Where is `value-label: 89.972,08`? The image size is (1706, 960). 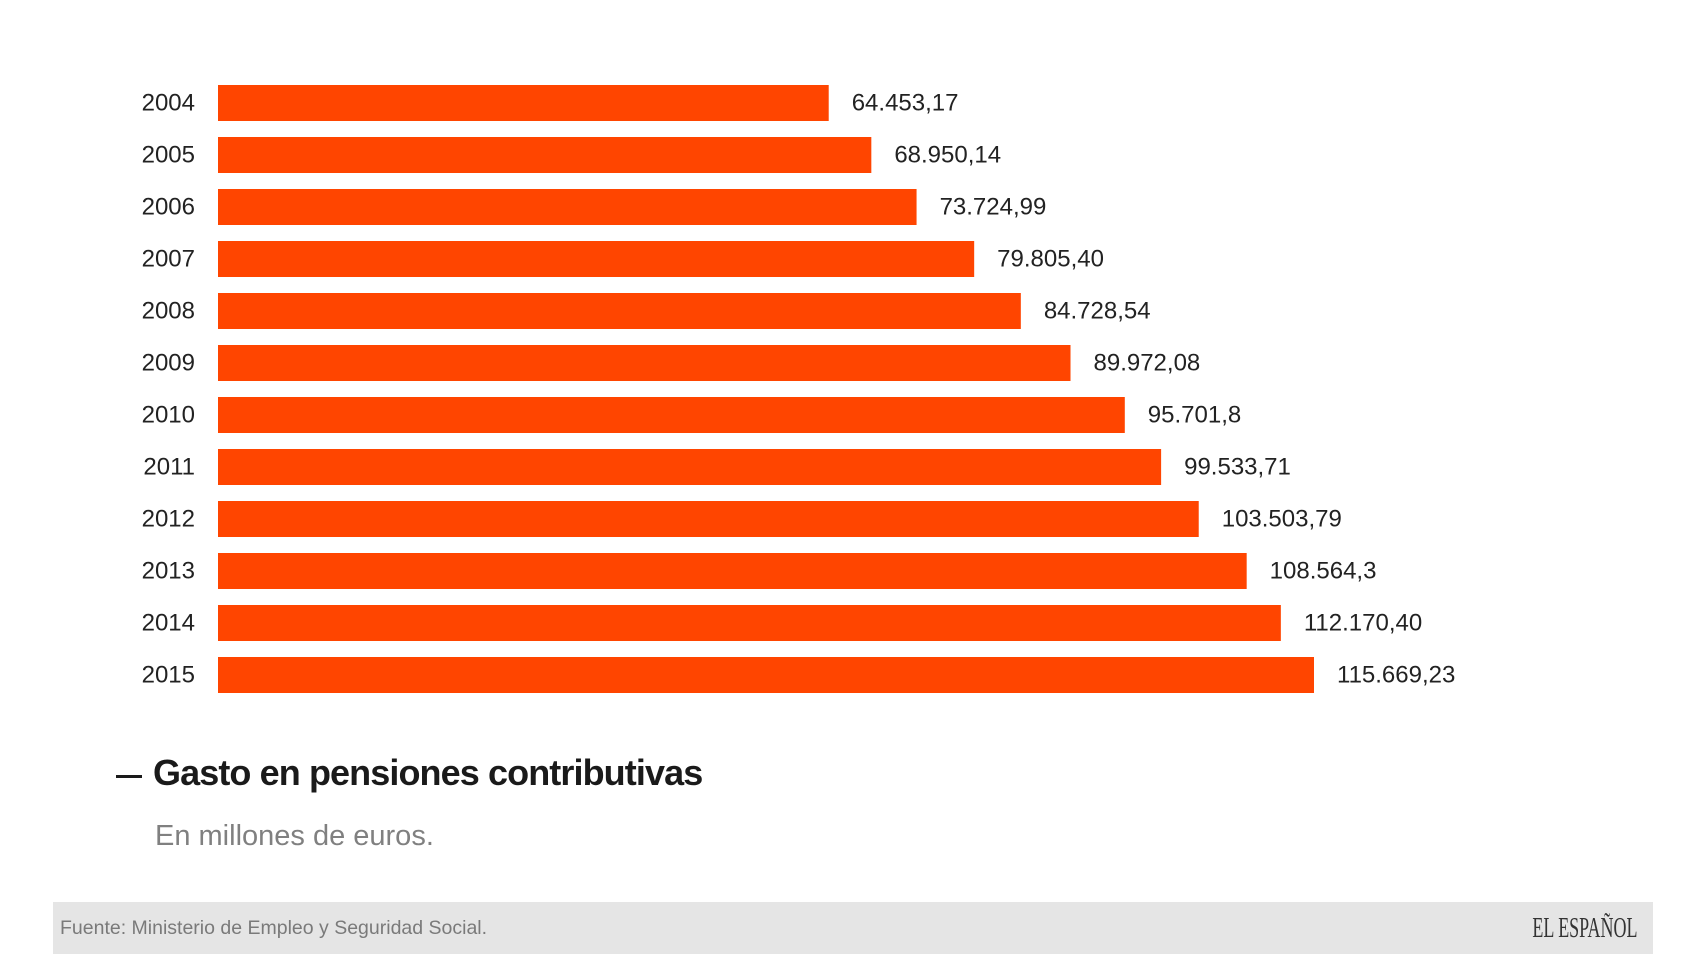
value-label: 89.972,08 is located at coordinates (1147, 363).